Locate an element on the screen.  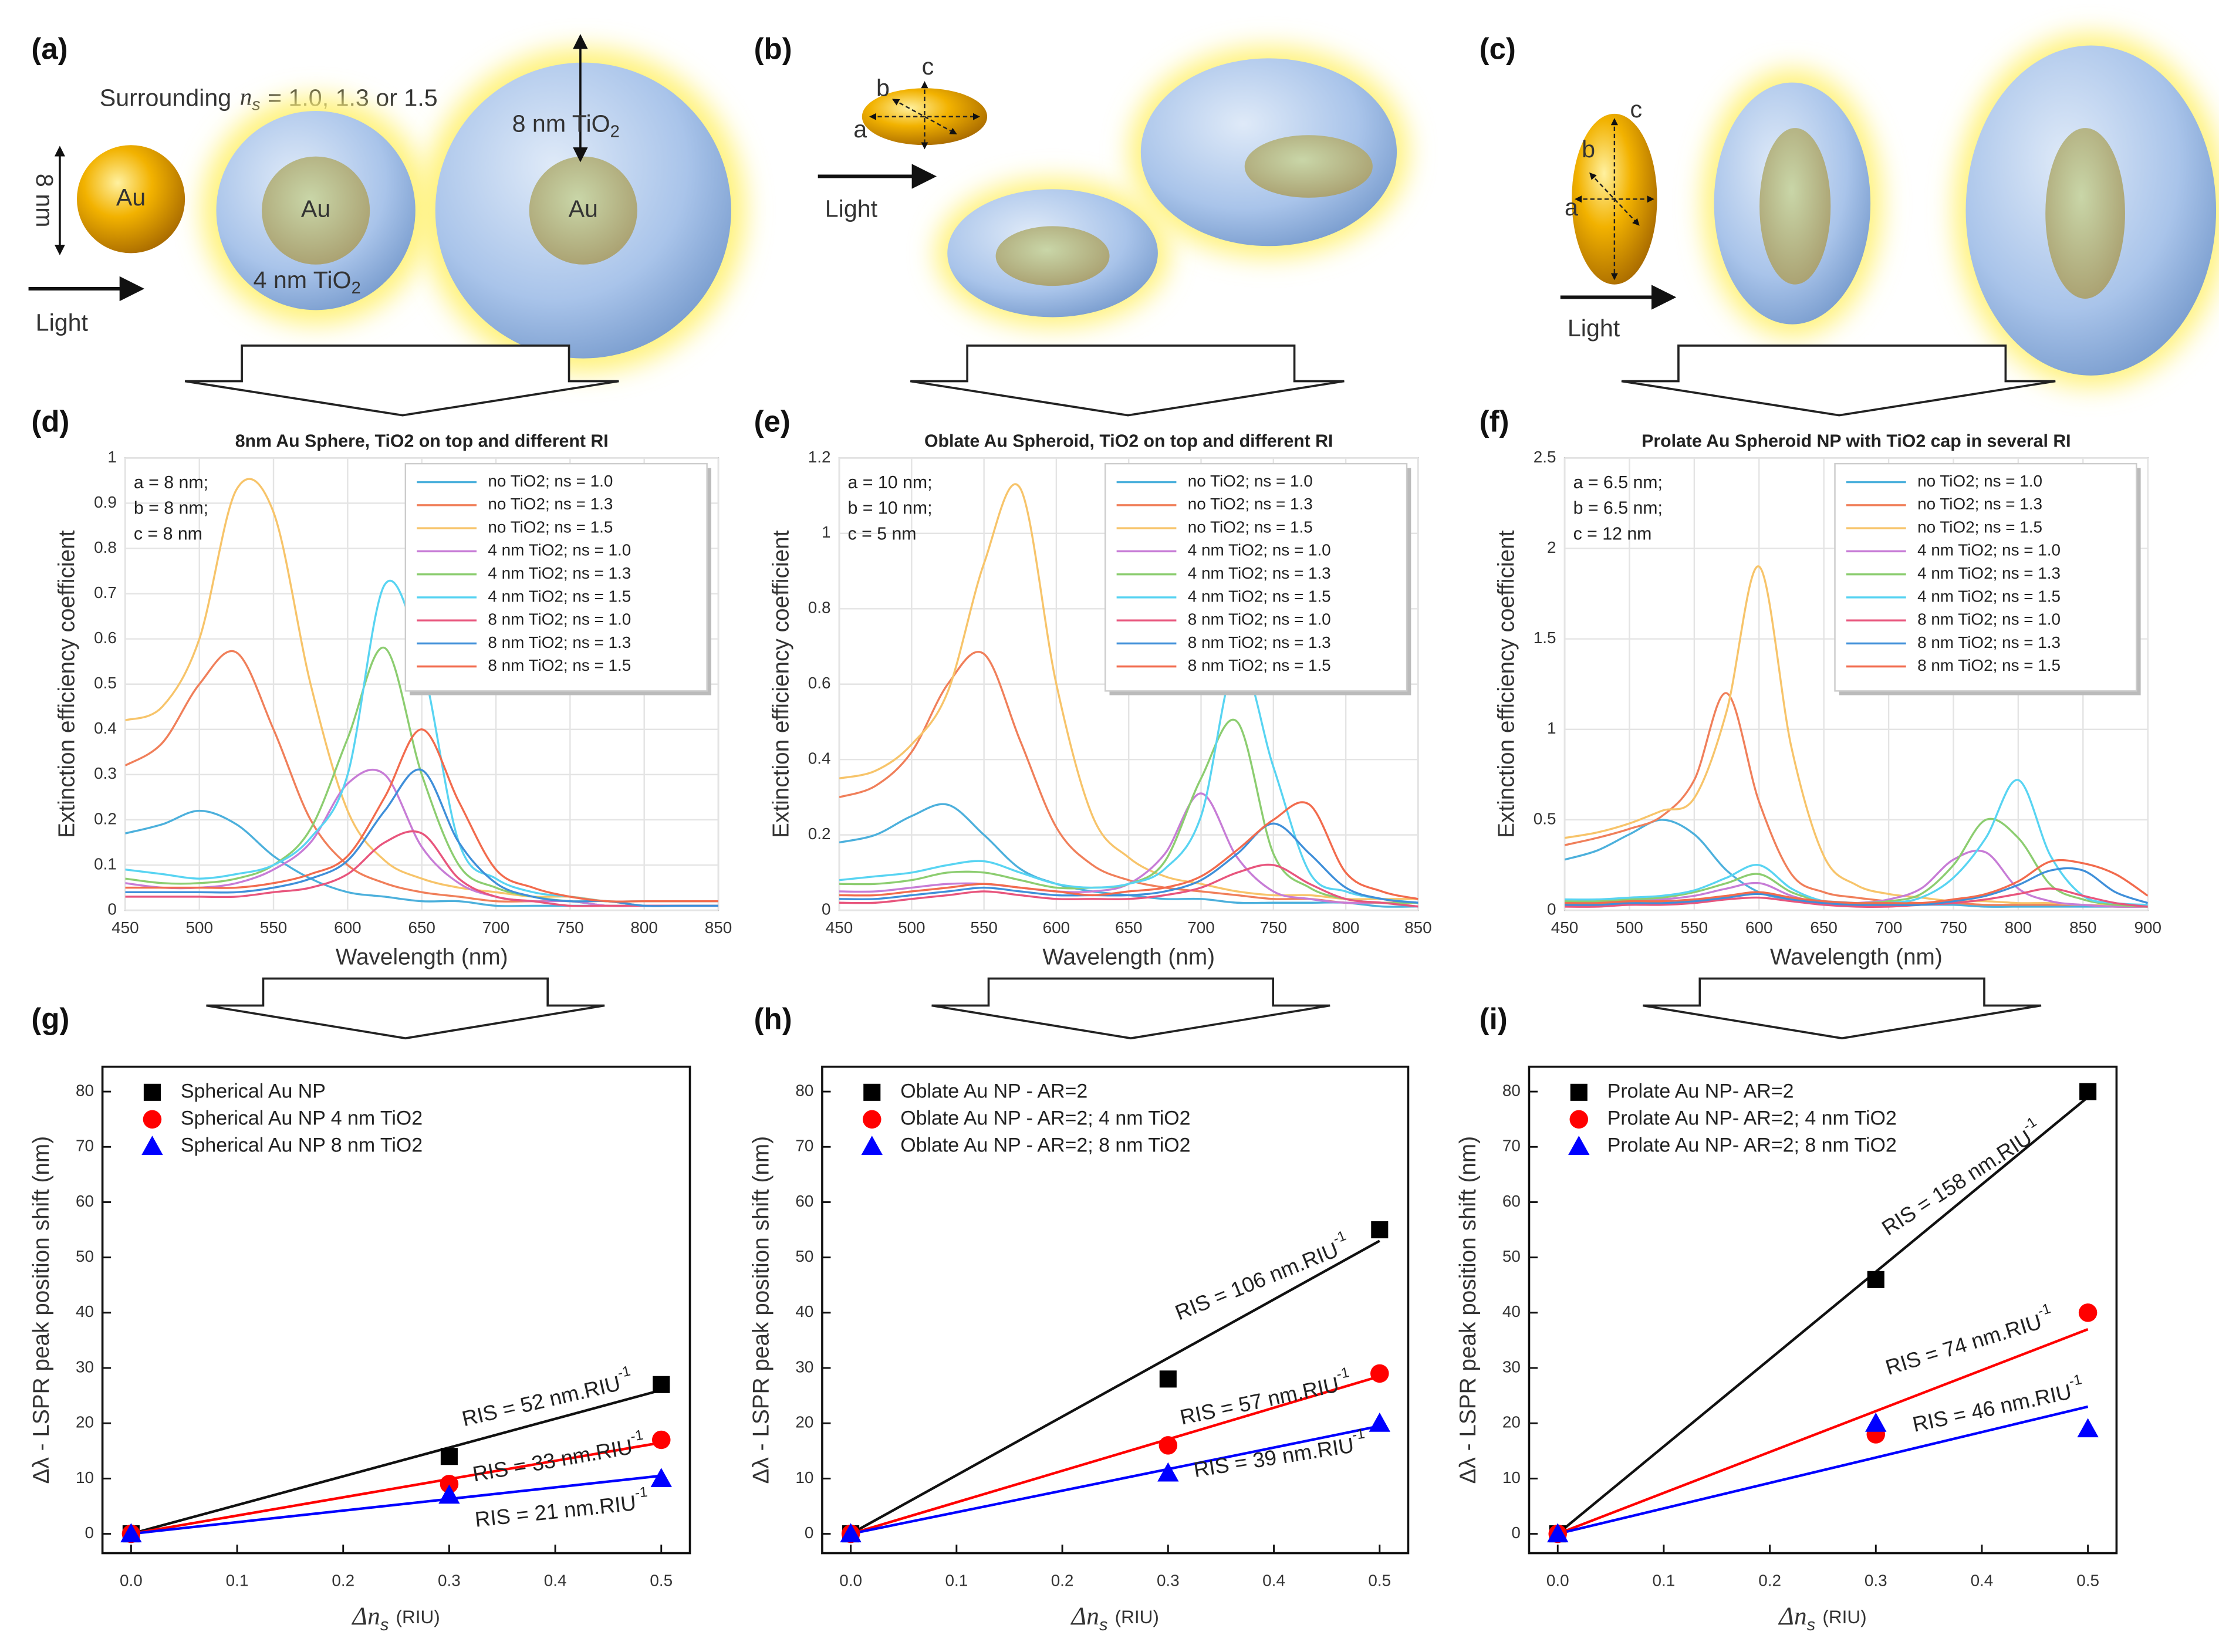
x-tick-label: 0.1 is located at coordinates (956, 1580).